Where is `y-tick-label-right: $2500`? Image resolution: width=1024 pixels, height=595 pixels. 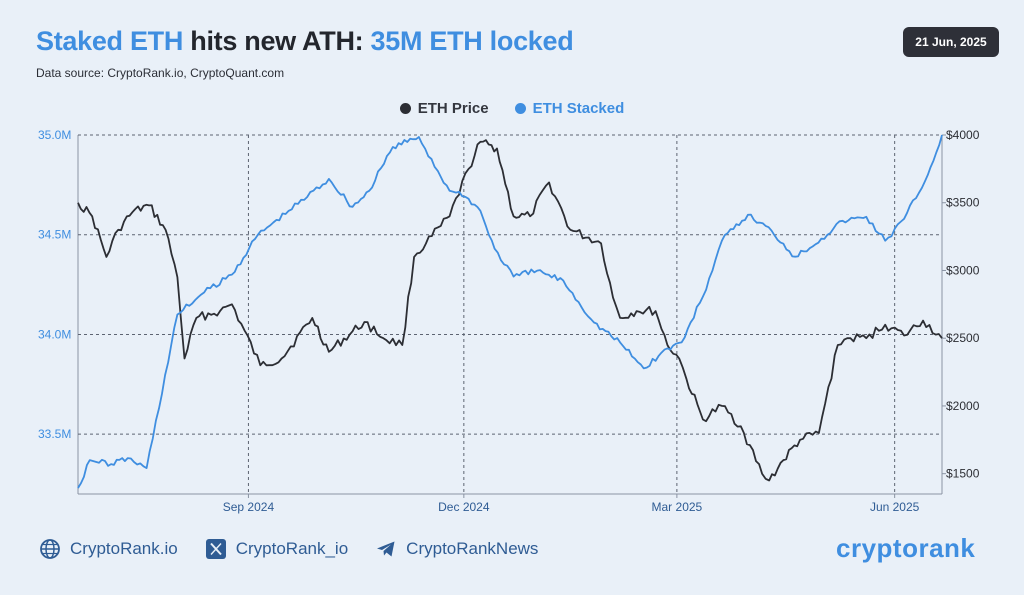
y-tick-label-right: $2500 is located at coordinates (963, 338).